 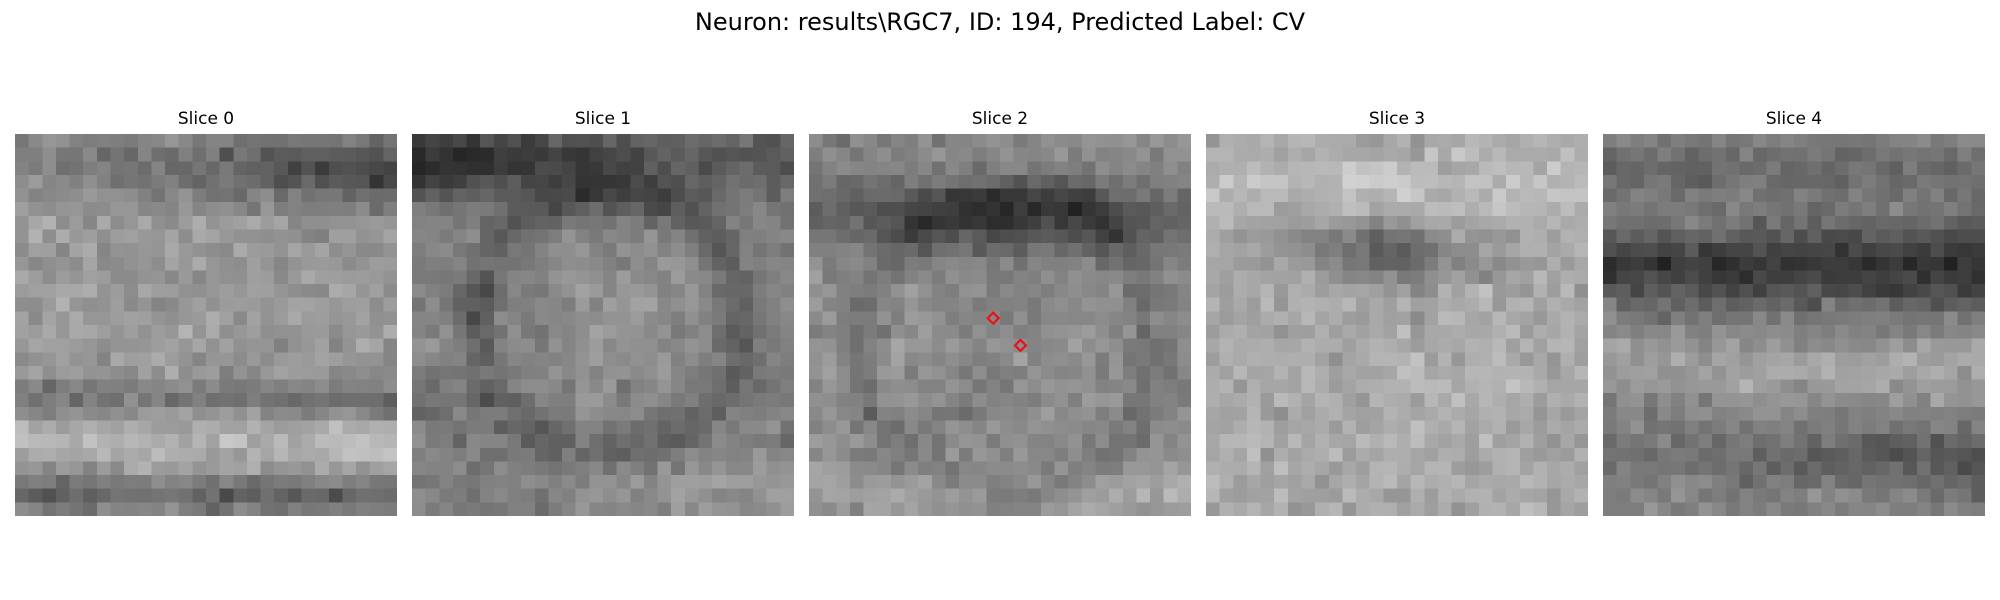 I want to click on slice-title-2: Slice 2, so click(x=1000, y=119).